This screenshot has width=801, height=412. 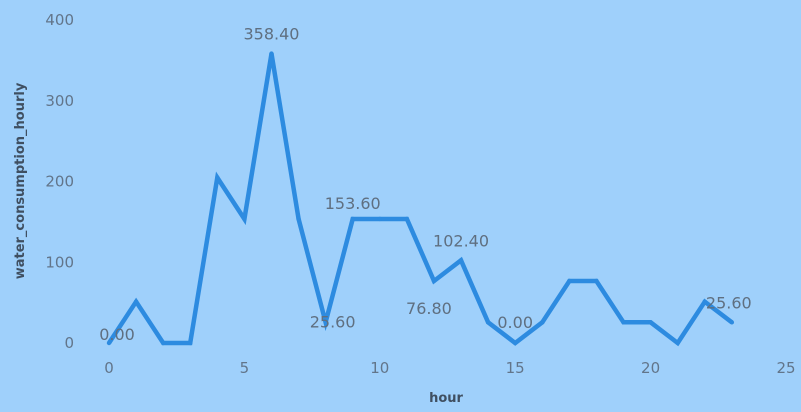 What do you see at coordinates (271, 34) in the screenshot?
I see `data-label: 358.40` at bounding box center [271, 34].